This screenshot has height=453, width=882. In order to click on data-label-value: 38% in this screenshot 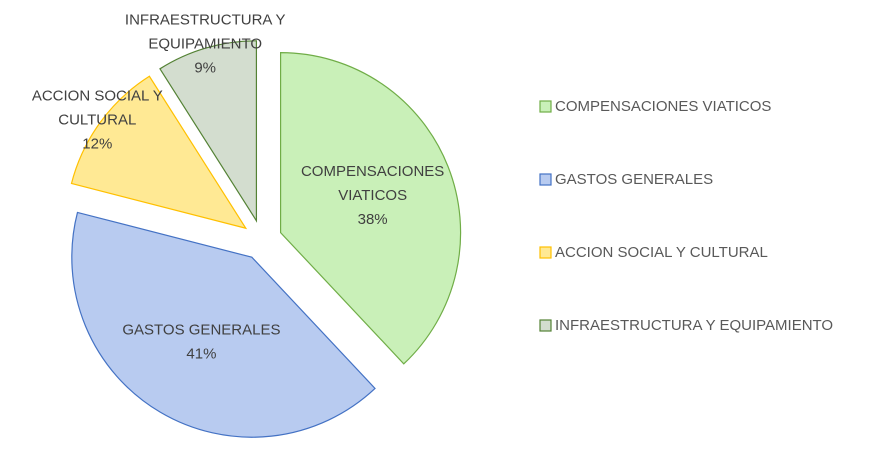, I will do `click(373, 219)`.